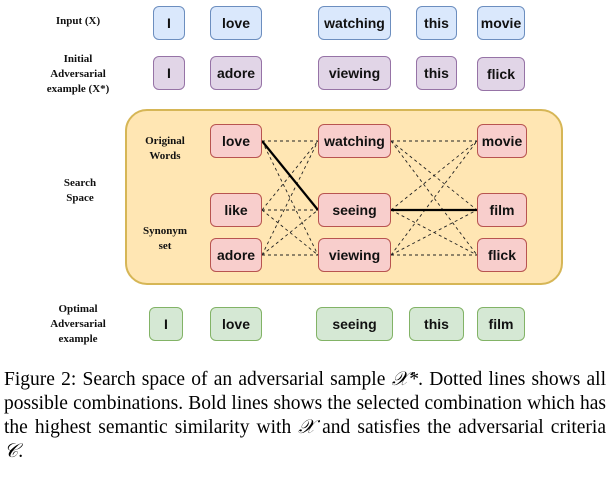  I want to click on initial-label-line-2: Adversarial, so click(78, 74).